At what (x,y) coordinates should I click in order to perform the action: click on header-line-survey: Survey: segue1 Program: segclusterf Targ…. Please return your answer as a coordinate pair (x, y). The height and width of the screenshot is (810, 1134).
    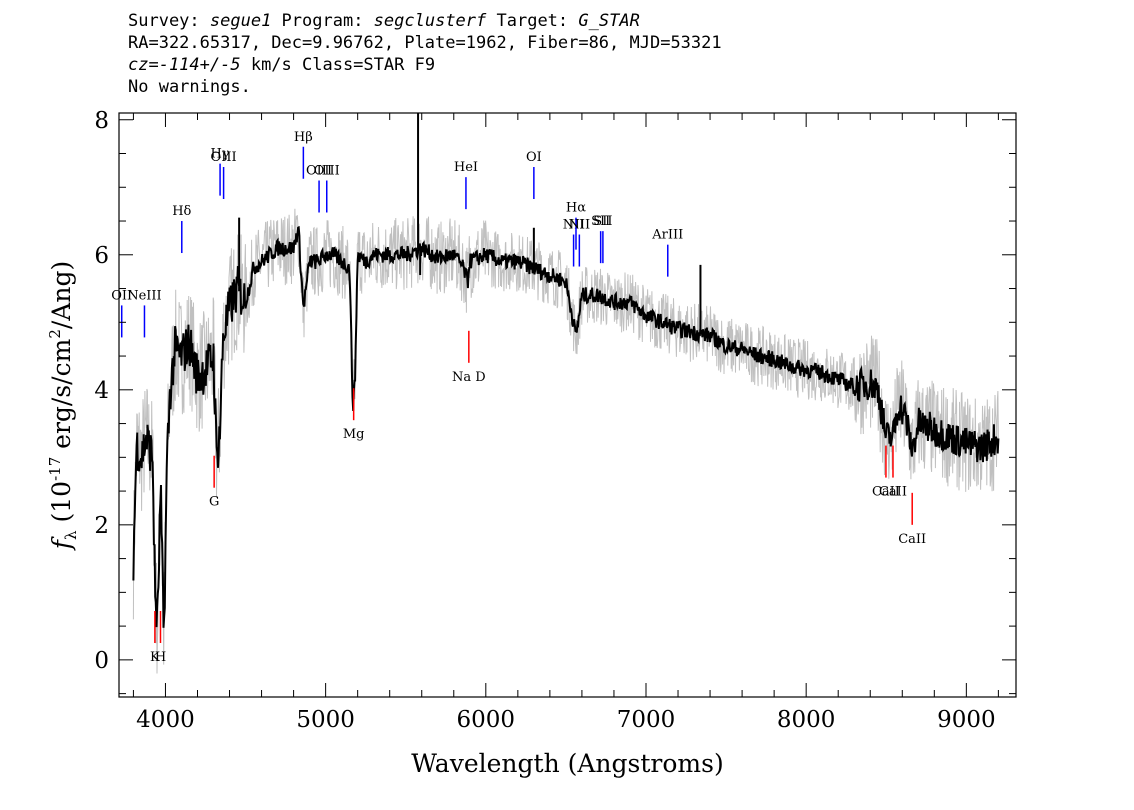
    Looking at the image, I should click on (425, 21).